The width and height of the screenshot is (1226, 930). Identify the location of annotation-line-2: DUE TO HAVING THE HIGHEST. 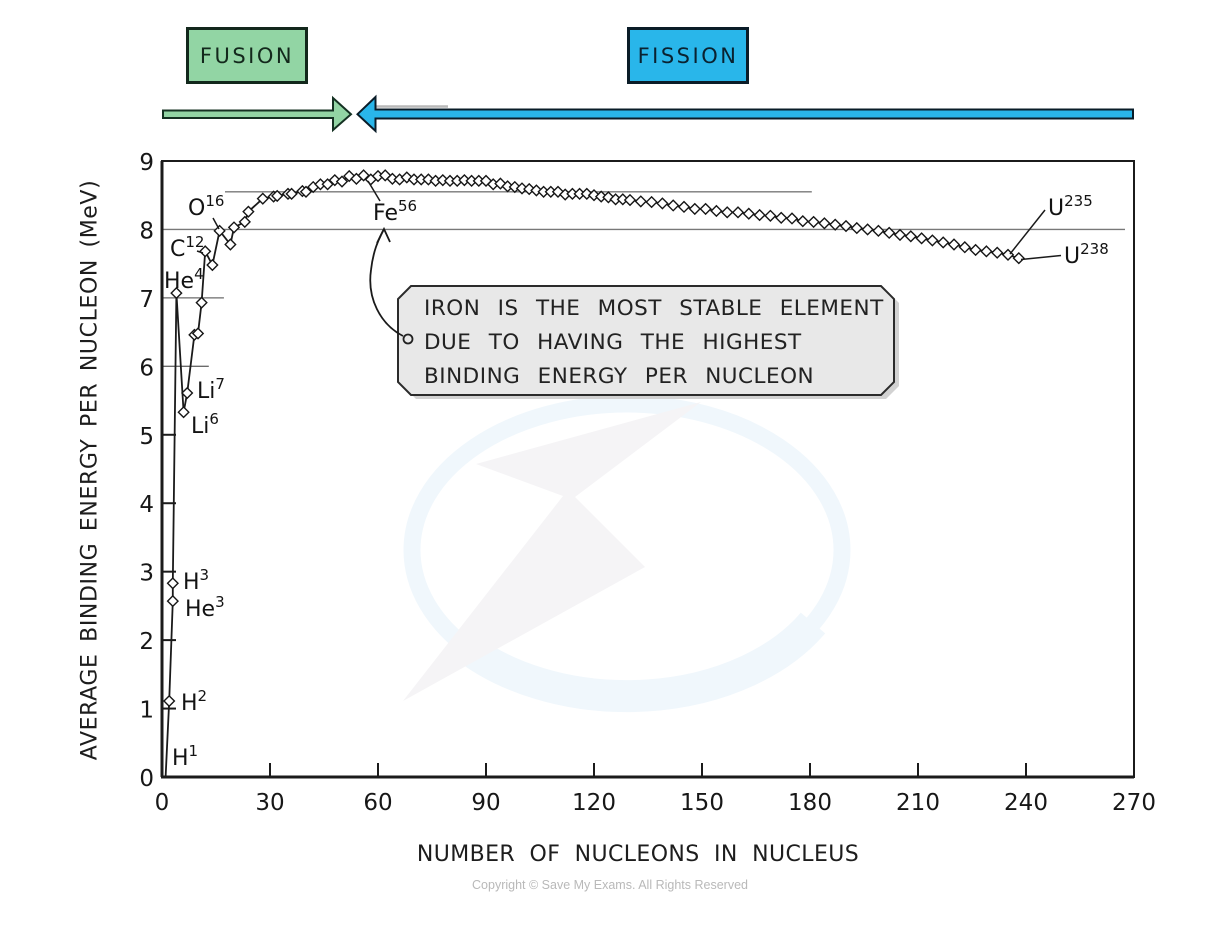
(613, 342).